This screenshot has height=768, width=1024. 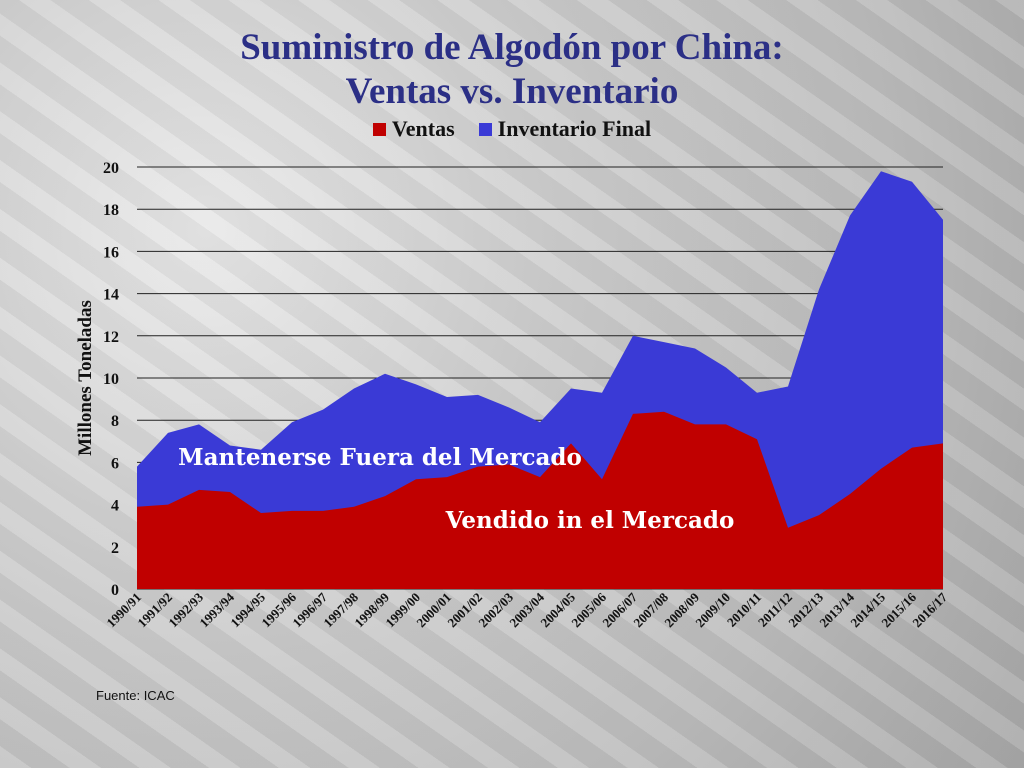 I want to click on title-line-1: Suministro de Algodón por China:, so click(x=512, y=47).